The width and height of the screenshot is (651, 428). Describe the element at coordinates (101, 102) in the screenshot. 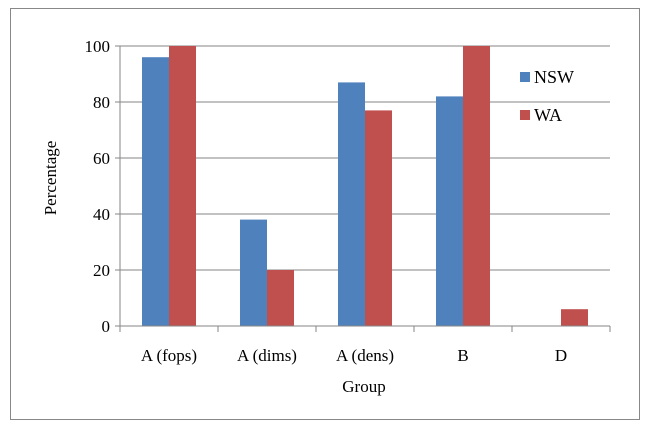

I see `y-tick-label-80: 80` at that location.